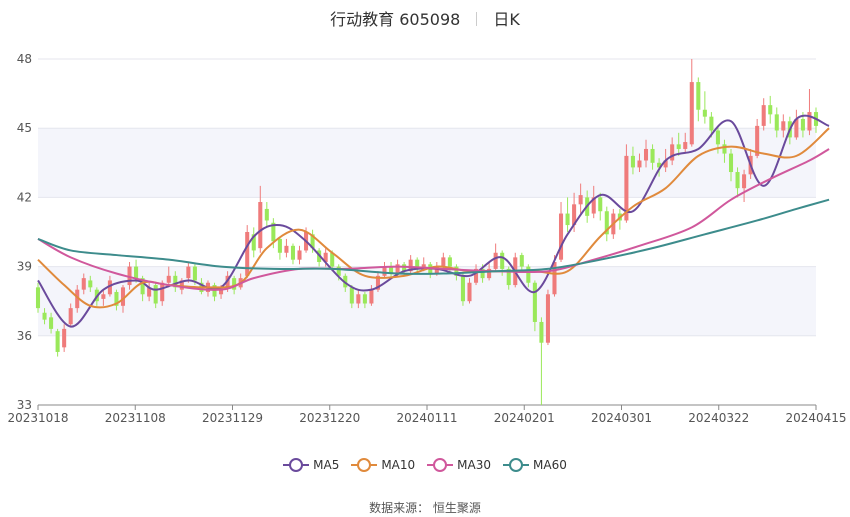  I want to click on legend-item-ma10: MA10, so click(383, 465).